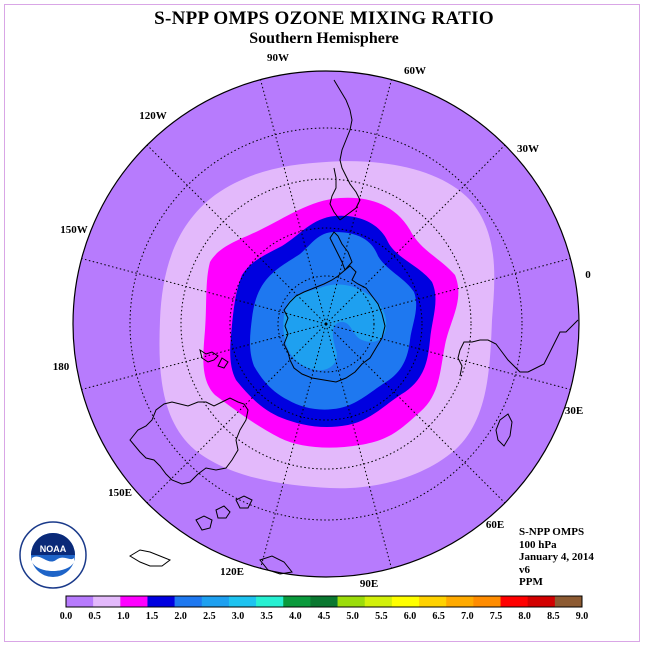 Image resolution: width=648 pixels, height=648 pixels. What do you see at coordinates (232, 572) in the screenshot?
I see `lon-label-120e: 120E` at bounding box center [232, 572].